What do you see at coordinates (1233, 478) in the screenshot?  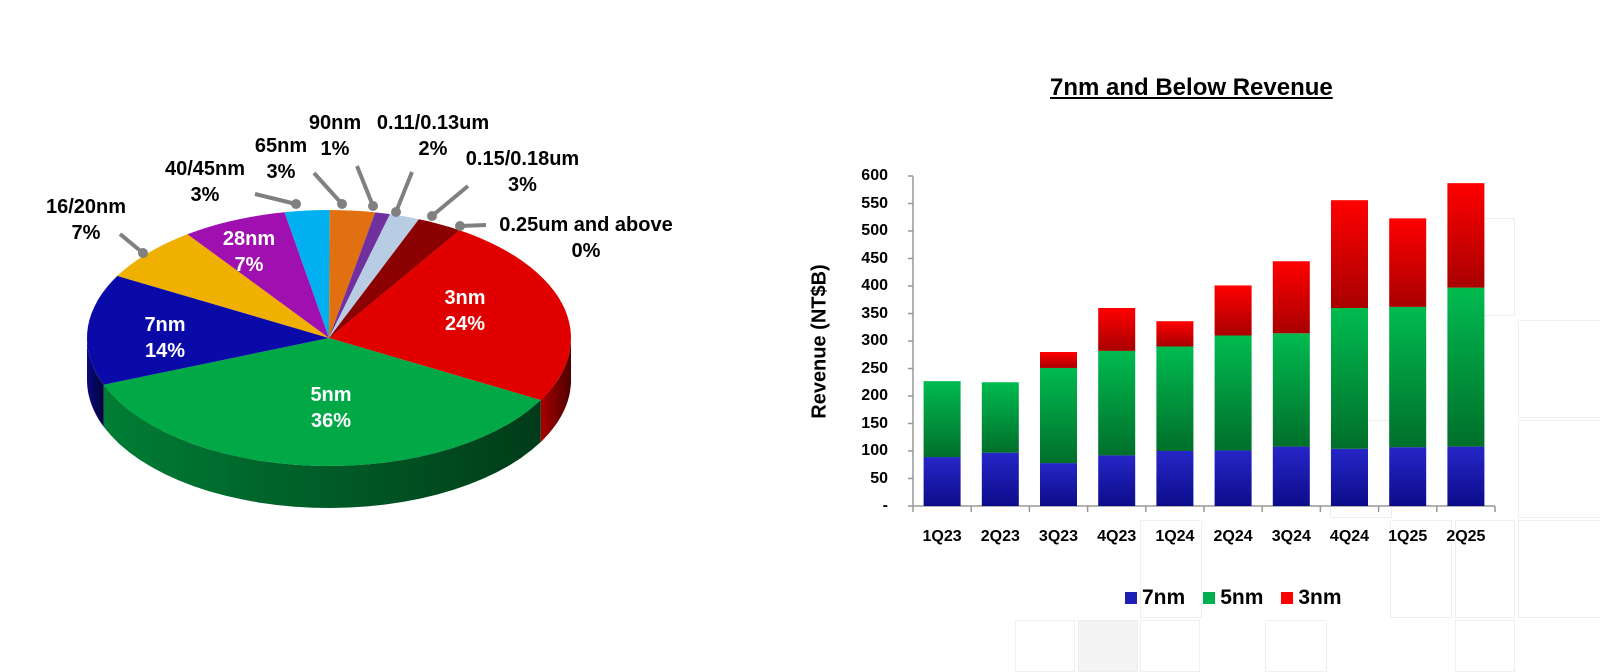 I see `bar-segment-7nm-2Q24` at bounding box center [1233, 478].